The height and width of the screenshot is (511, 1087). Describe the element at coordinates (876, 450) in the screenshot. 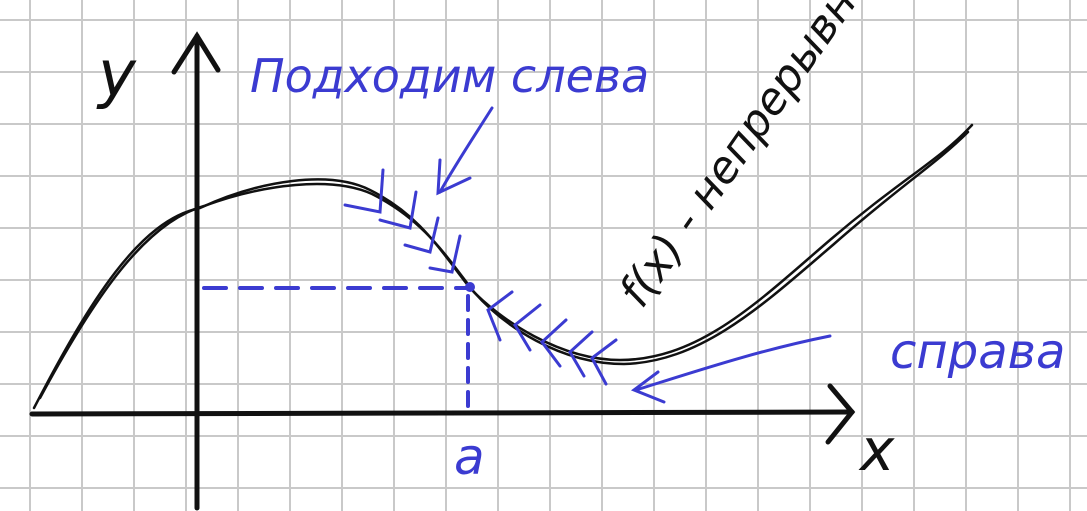

I see `x-axis-label: x` at that location.